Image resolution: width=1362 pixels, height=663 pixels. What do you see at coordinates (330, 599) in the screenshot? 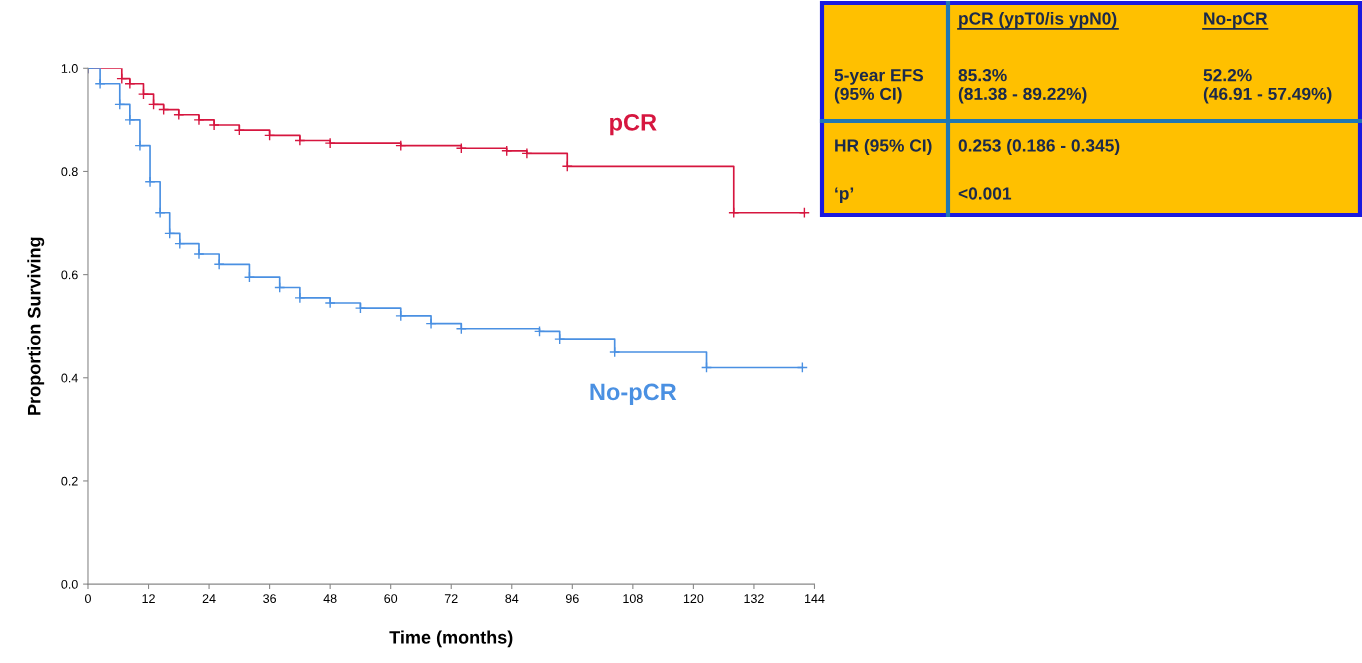
I see `x-tick-label: 48` at bounding box center [330, 599].